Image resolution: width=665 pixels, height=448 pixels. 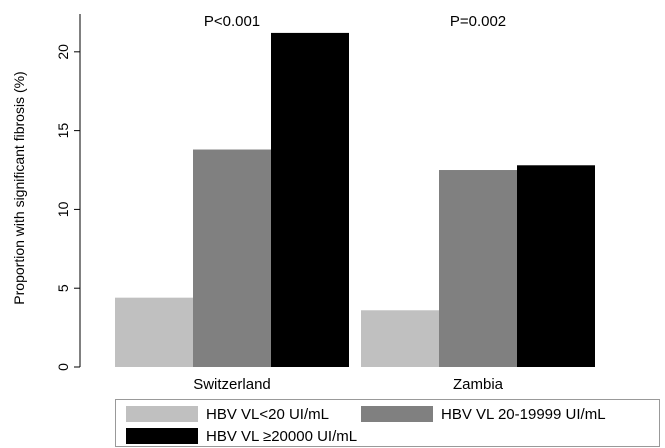 What do you see at coordinates (397, 414) in the screenshot?
I see `legend-swatch-mid` at bounding box center [397, 414].